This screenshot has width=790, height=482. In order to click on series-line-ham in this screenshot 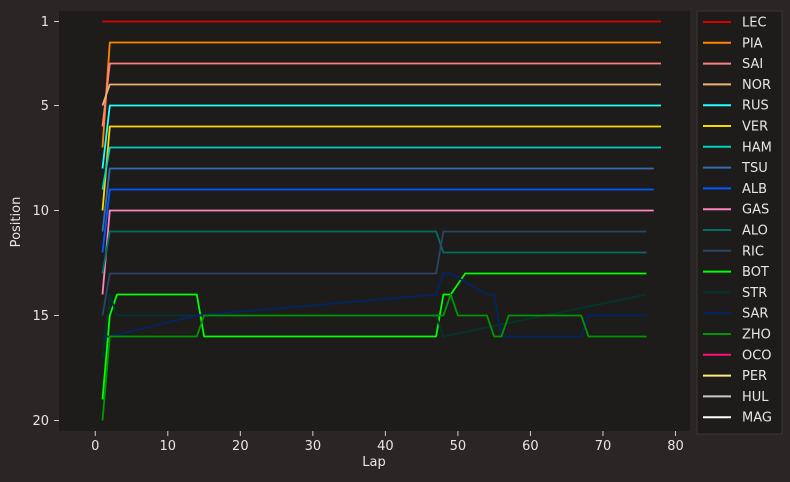, I will do `click(381, 168)`.